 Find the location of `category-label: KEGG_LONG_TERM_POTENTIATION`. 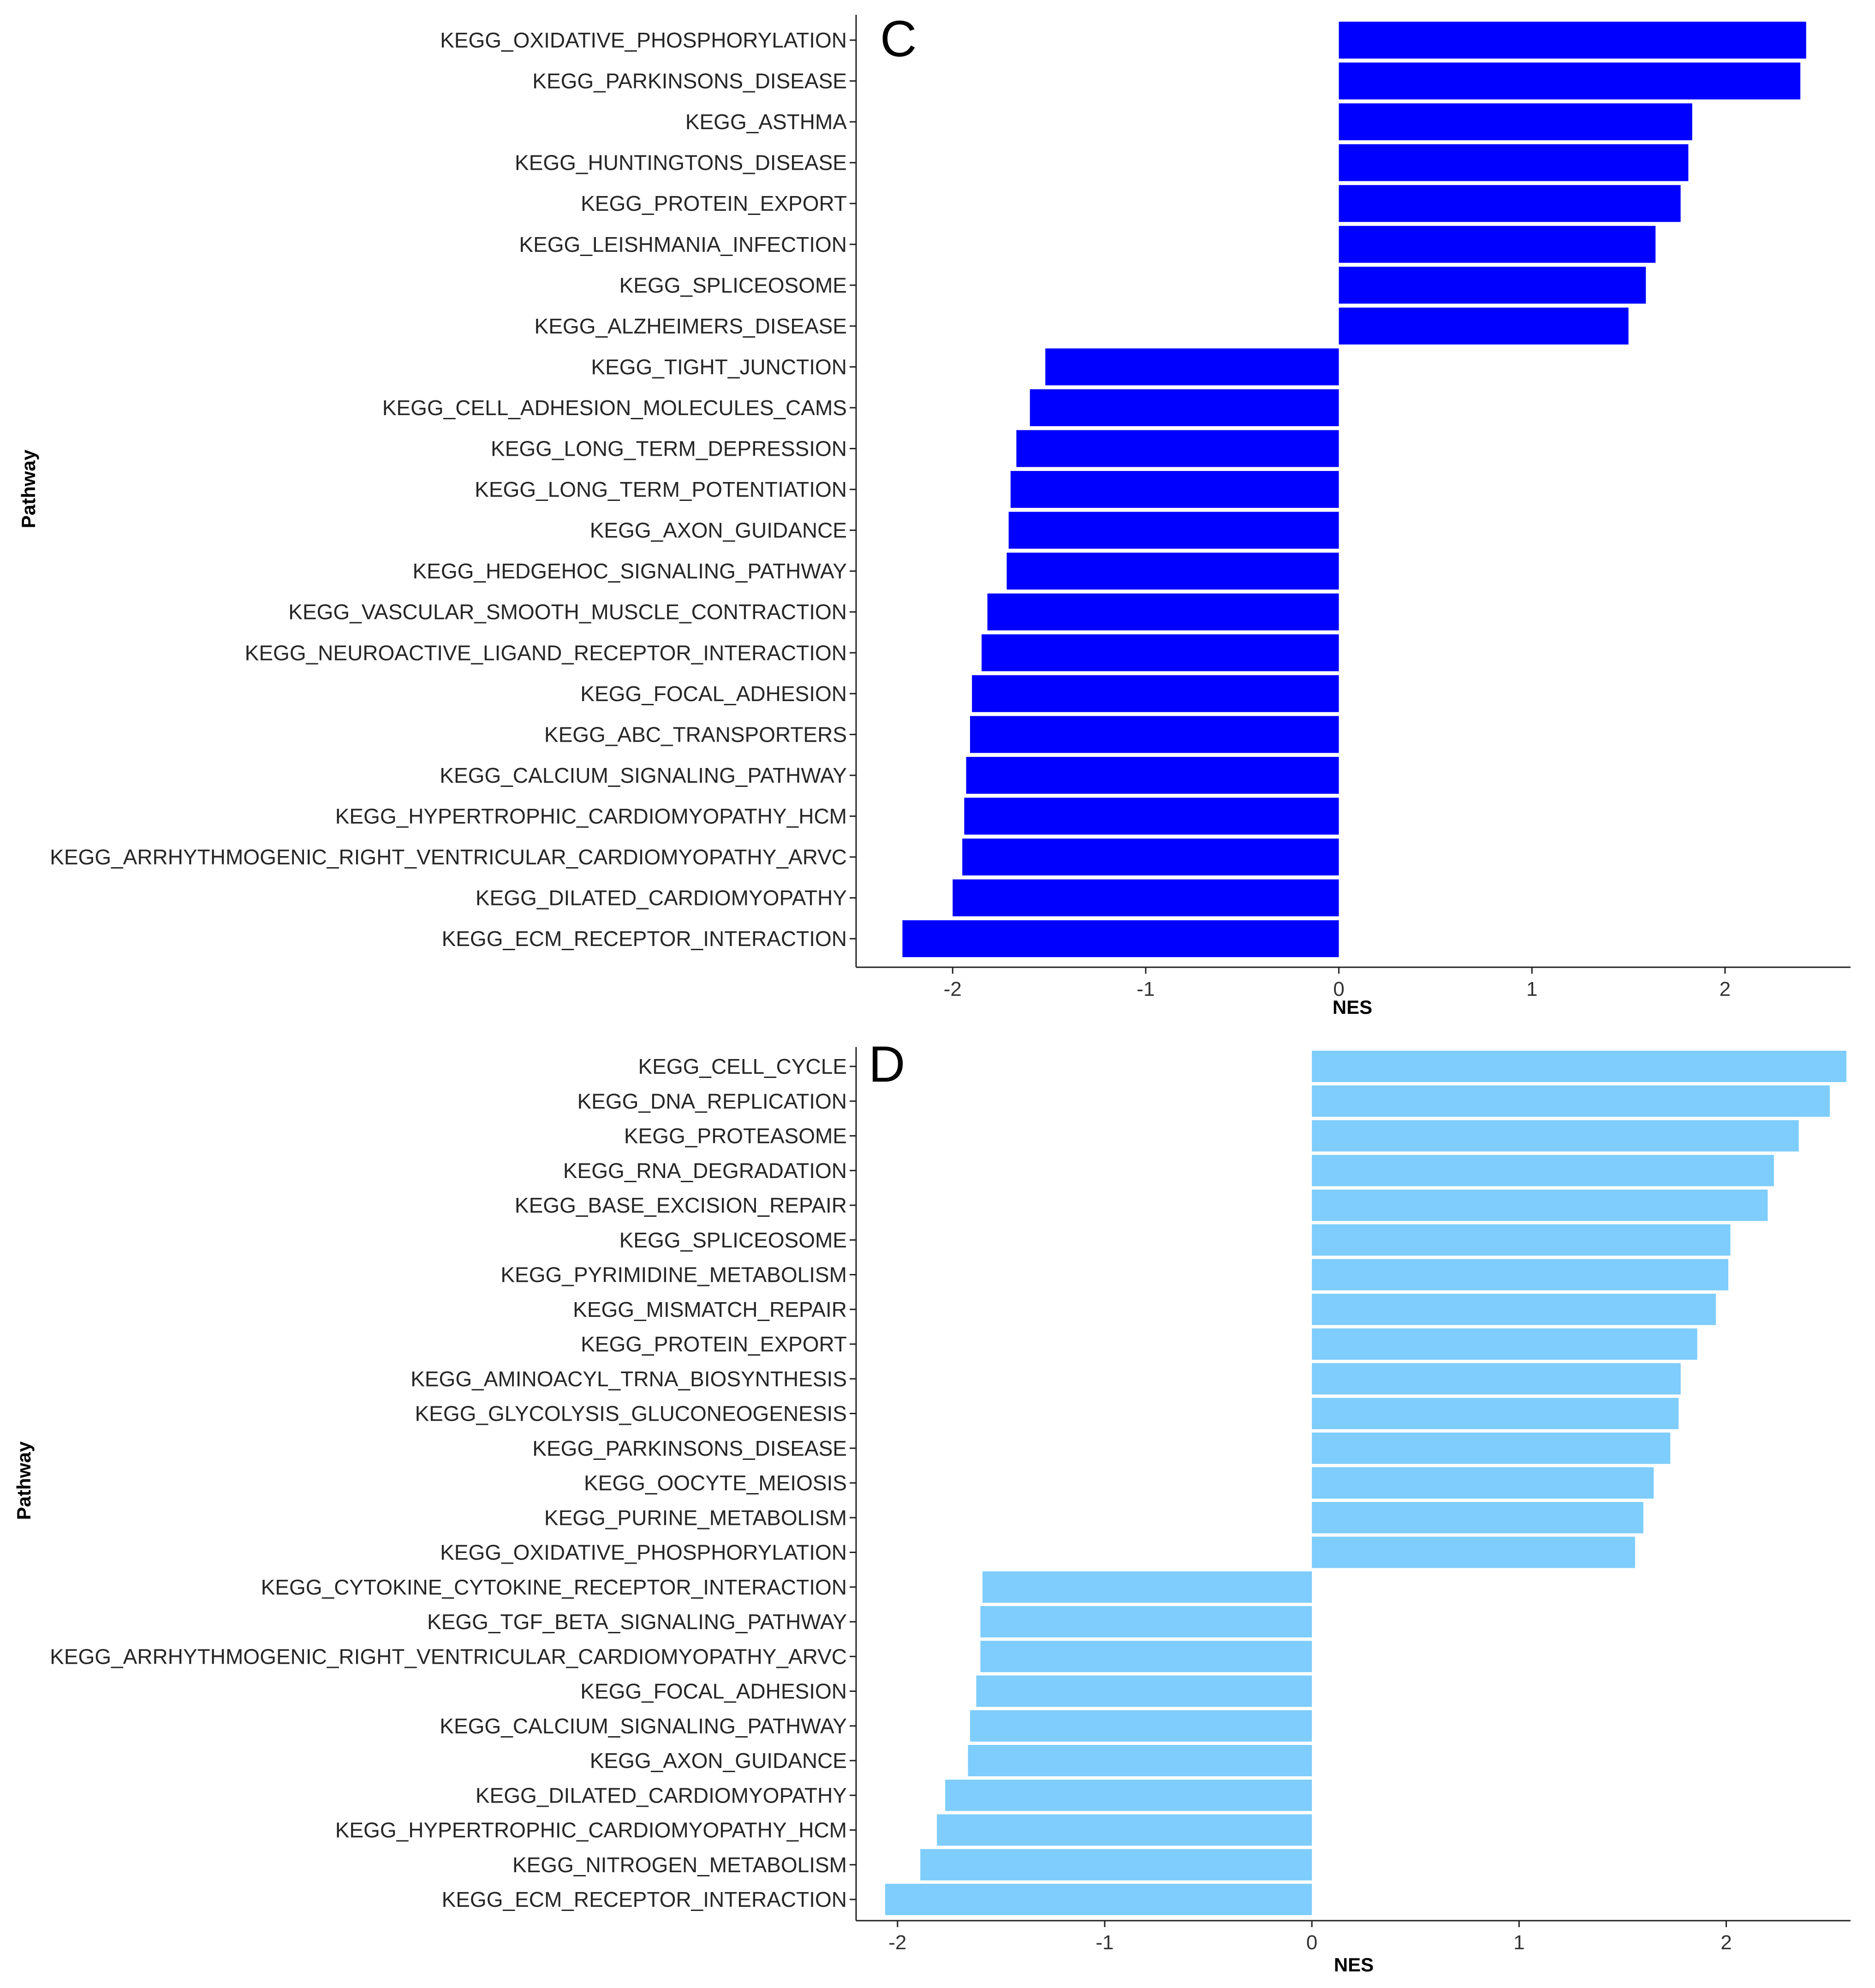

category-label: KEGG_LONG_TERM_POTENTIATION is located at coordinates (661, 489).